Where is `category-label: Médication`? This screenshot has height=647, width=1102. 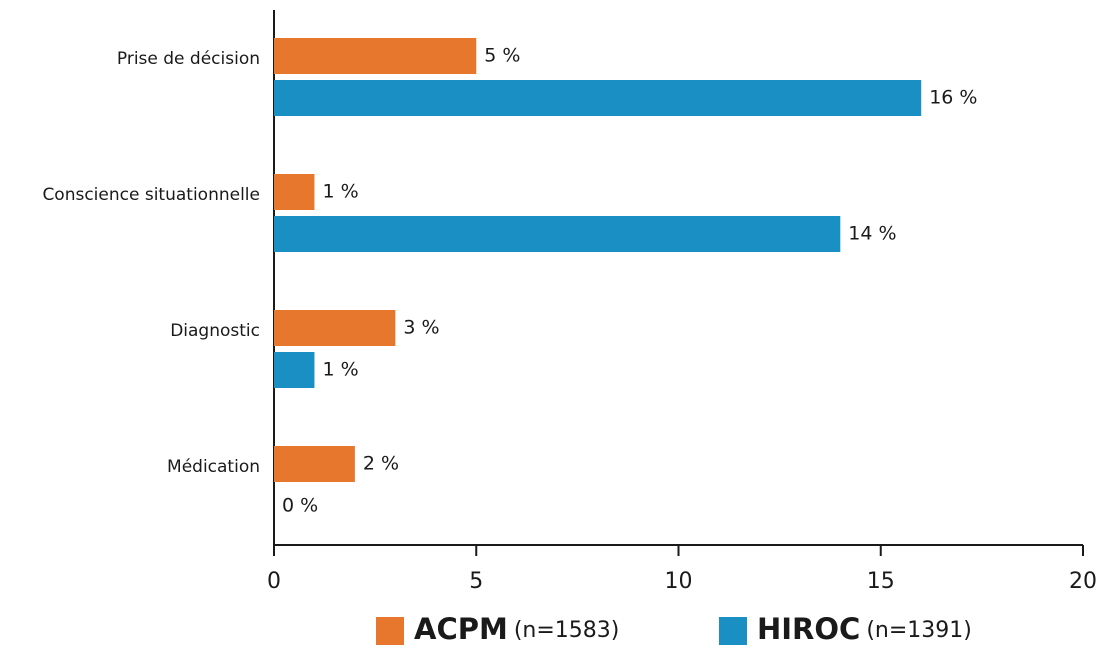 category-label: Médication is located at coordinates (213, 467).